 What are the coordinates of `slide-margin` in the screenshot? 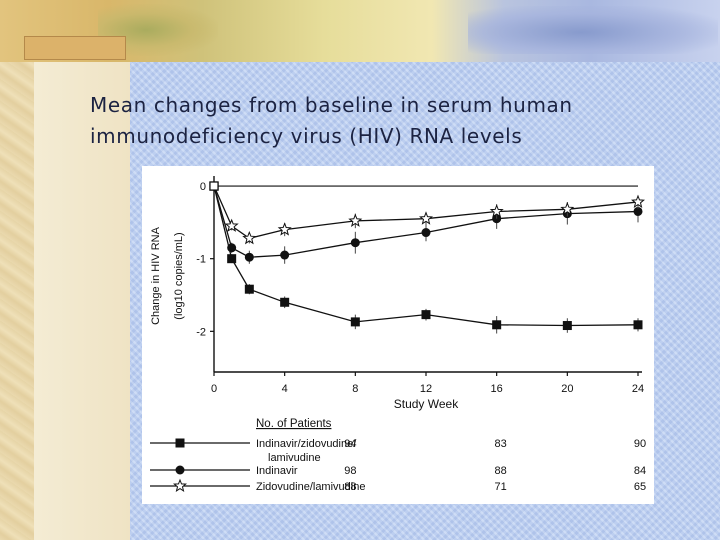 It's located at (82, 301).